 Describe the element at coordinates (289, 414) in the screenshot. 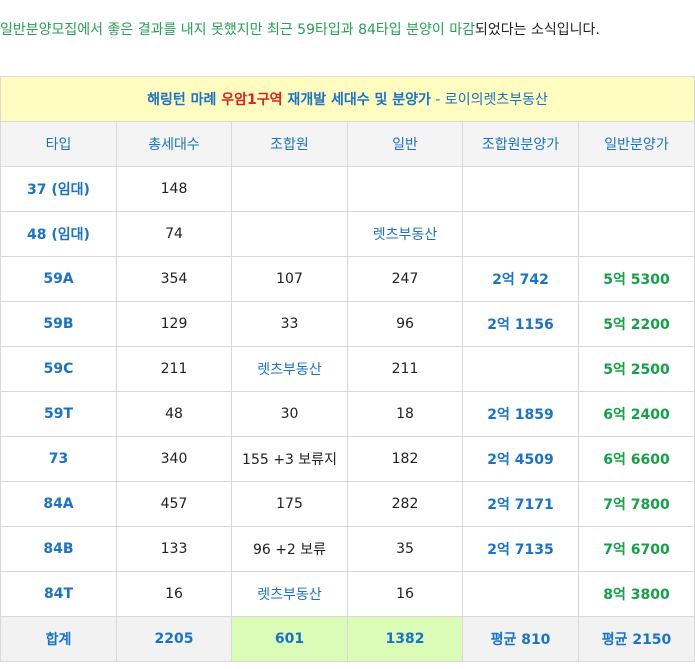

I see `cell-members: 30` at that location.